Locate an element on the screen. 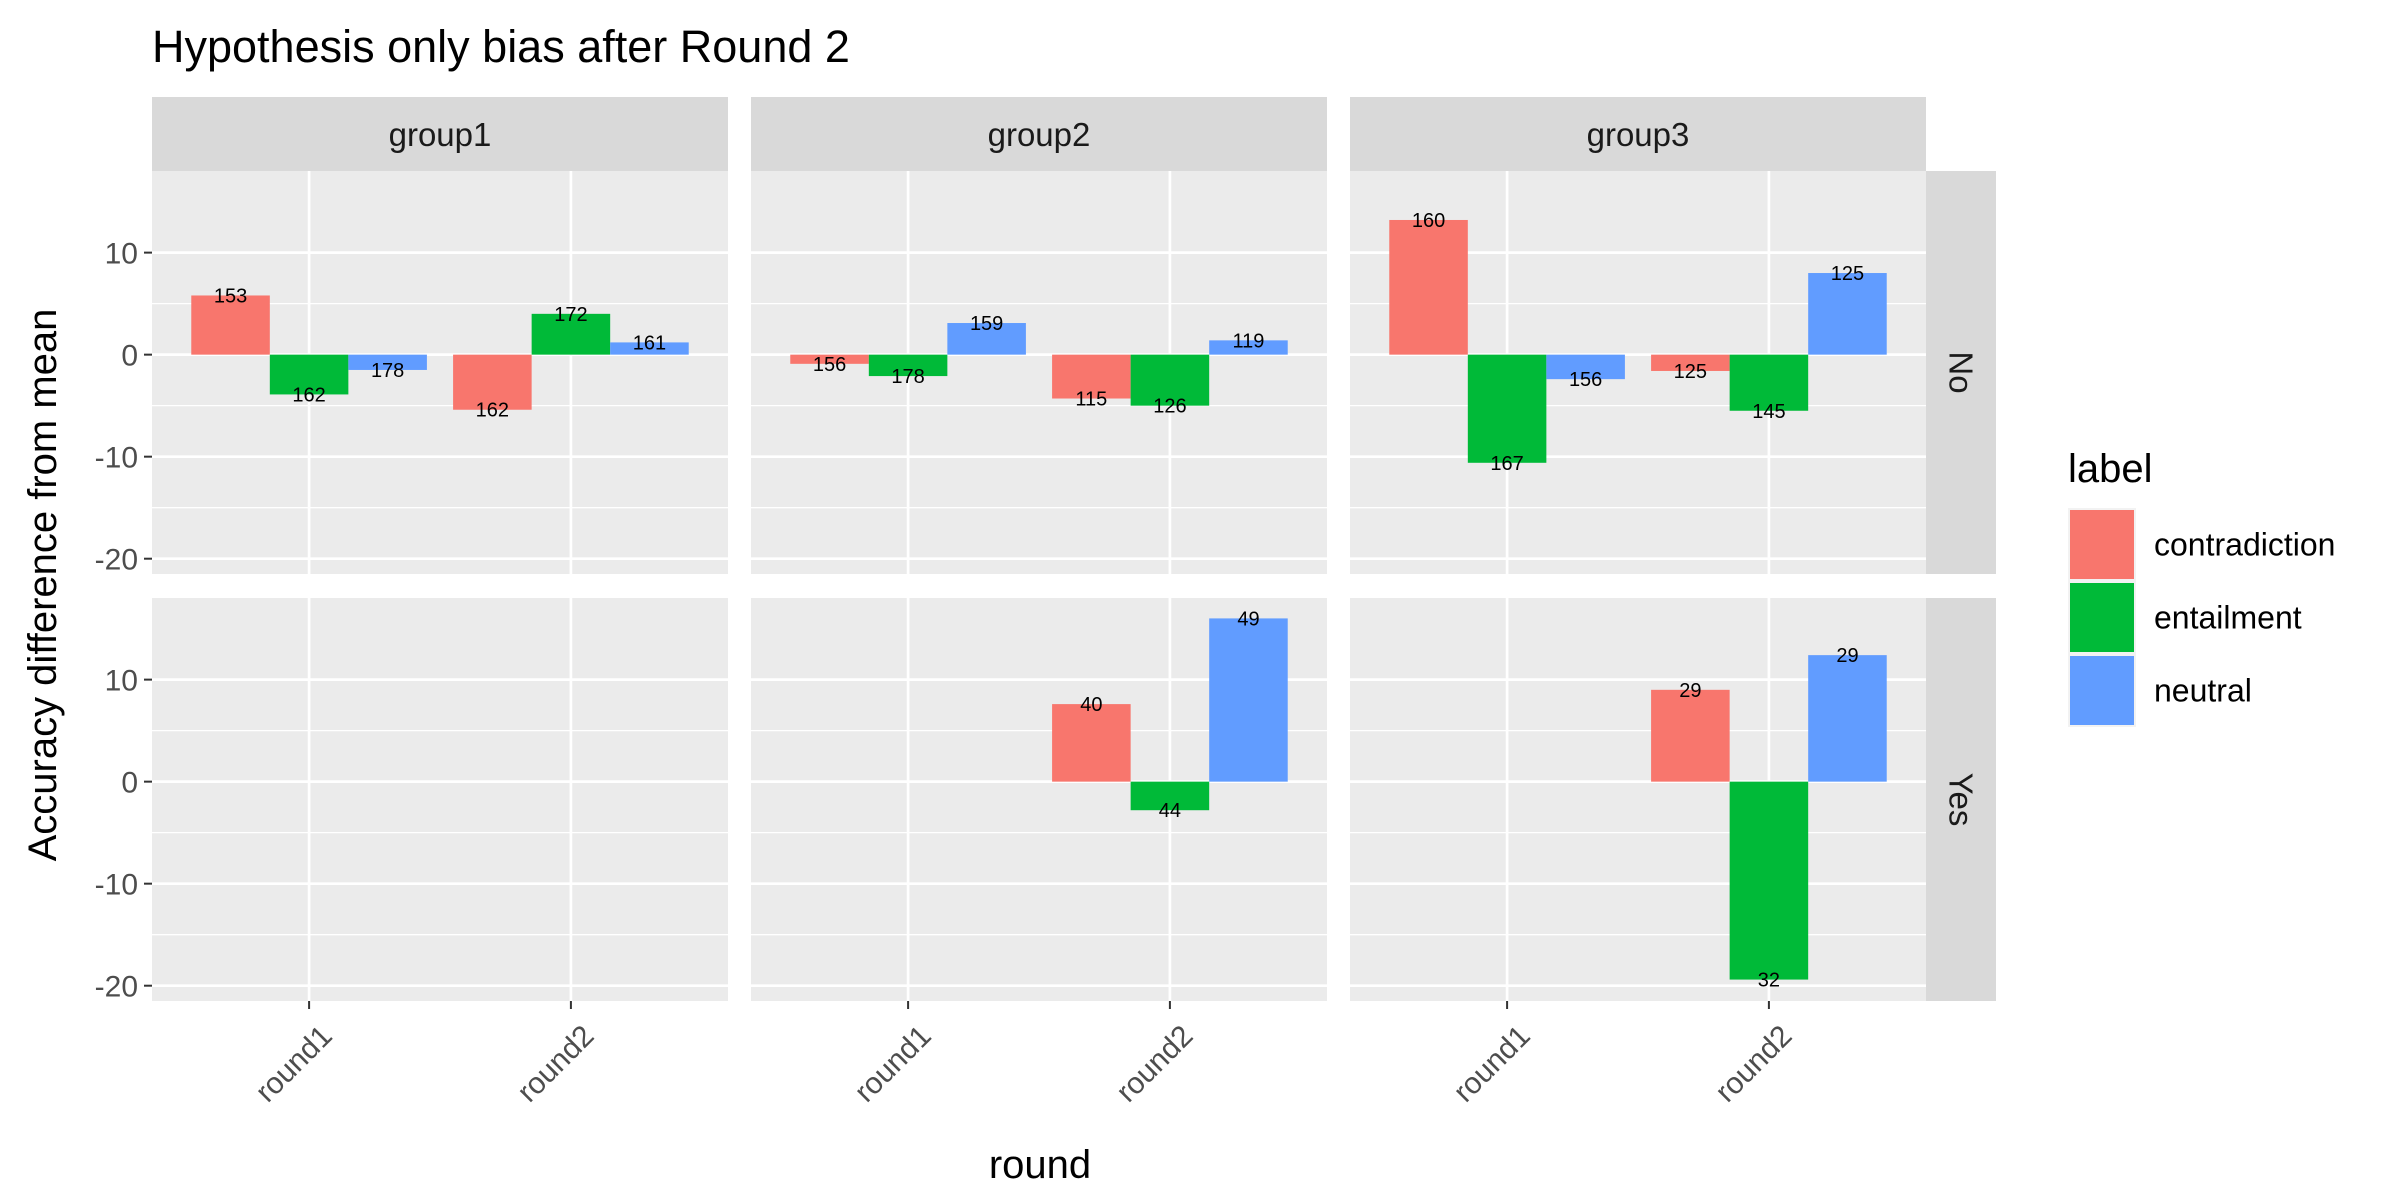  bar-count-label: 159 is located at coordinates (986, 324).